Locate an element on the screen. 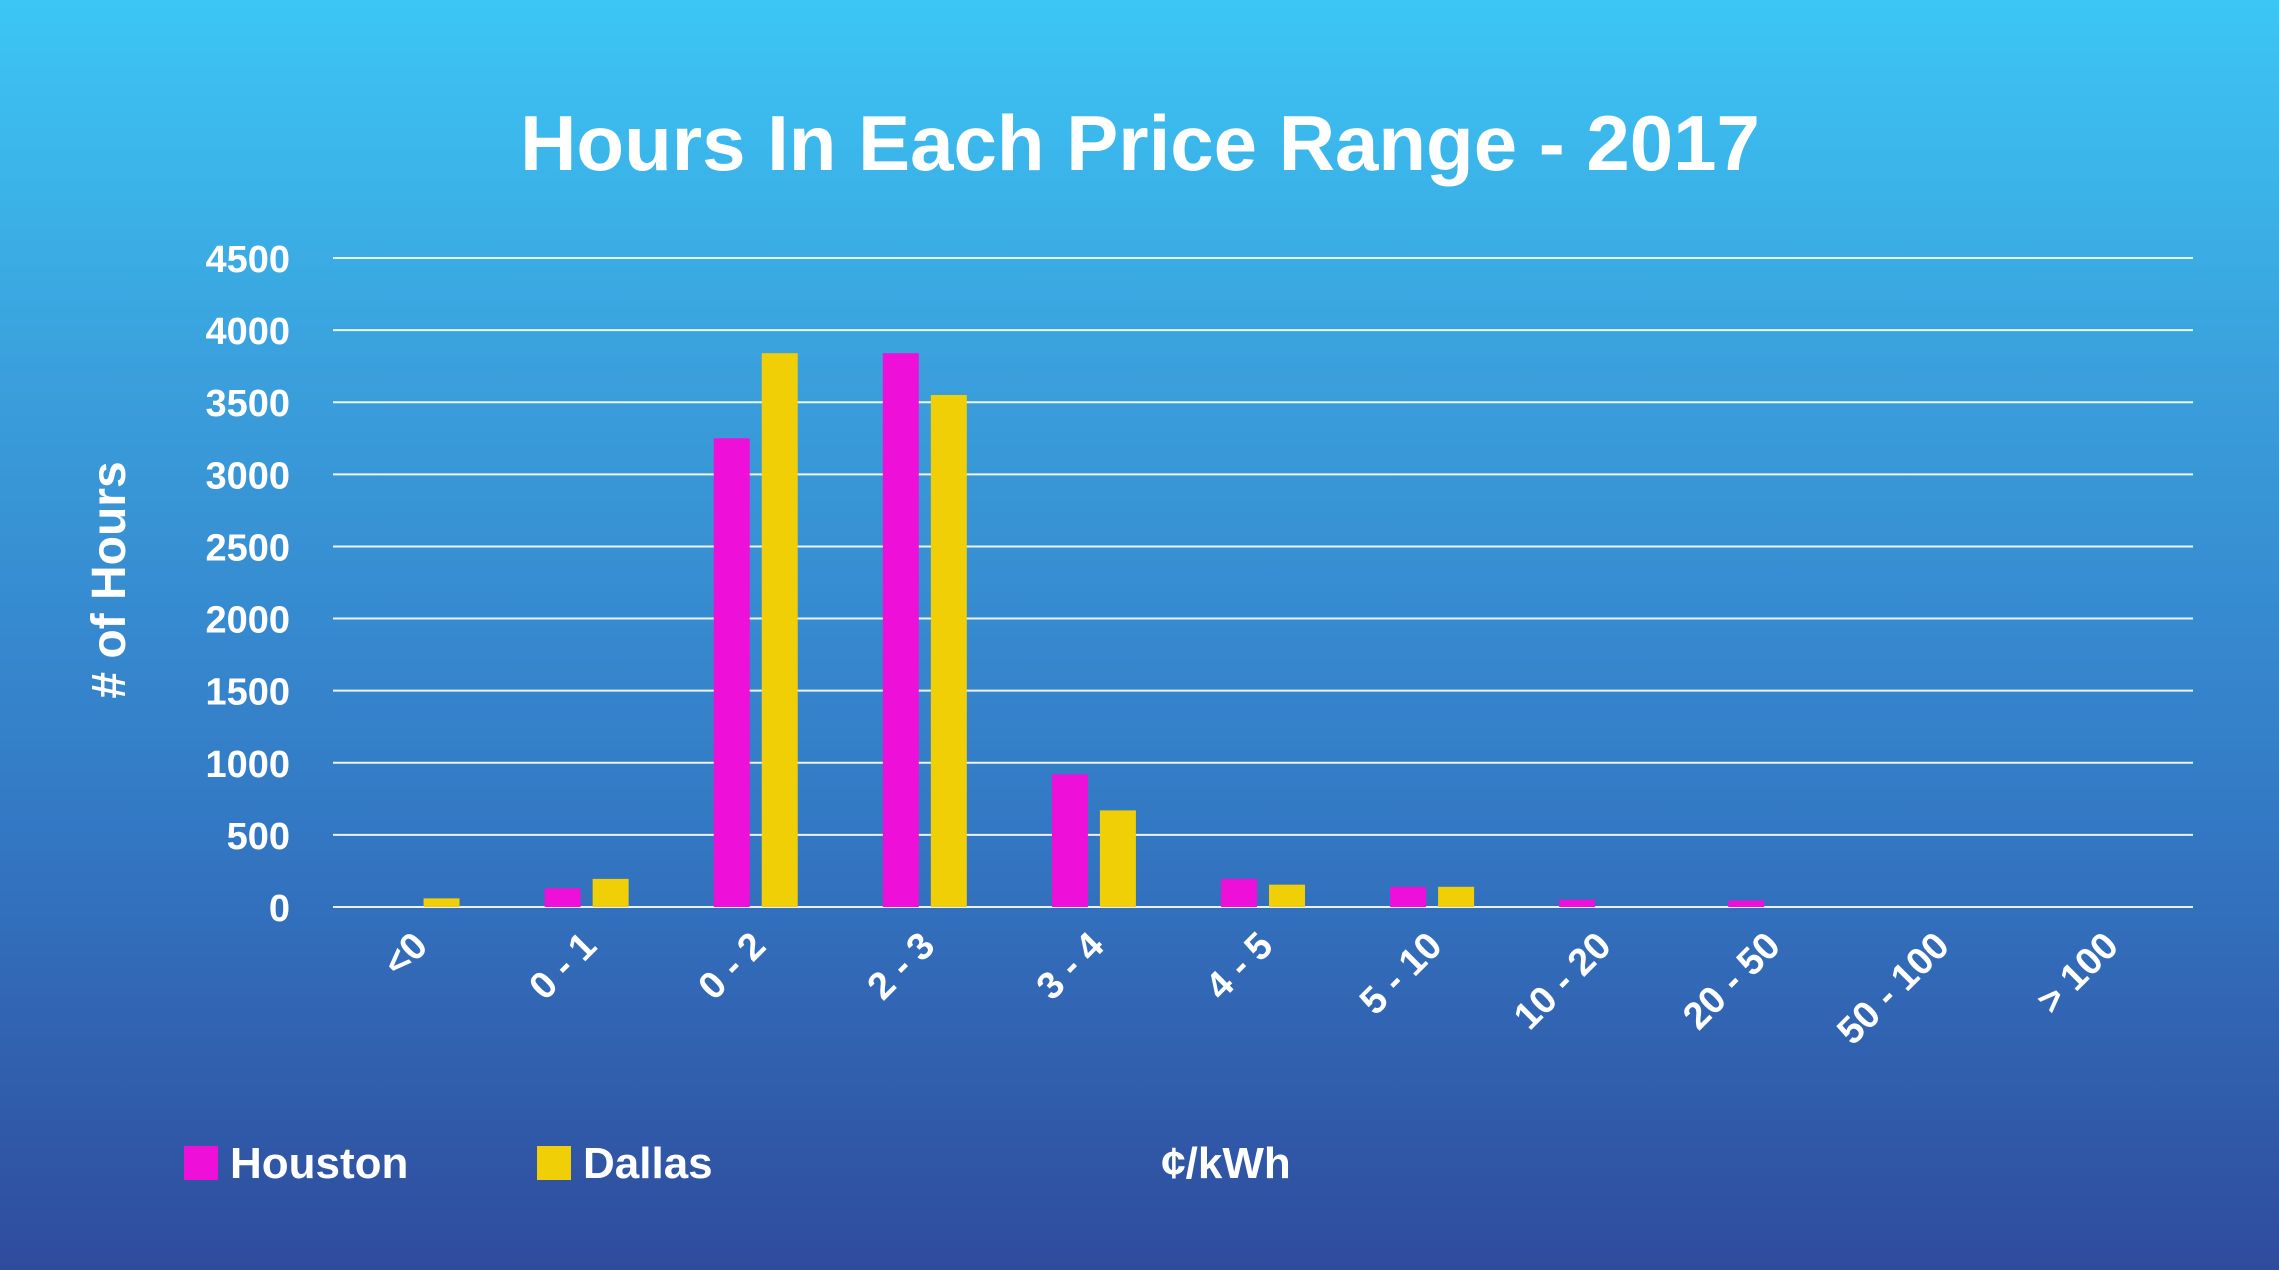  x-tick-label: 4 - 5 is located at coordinates (1239, 966).